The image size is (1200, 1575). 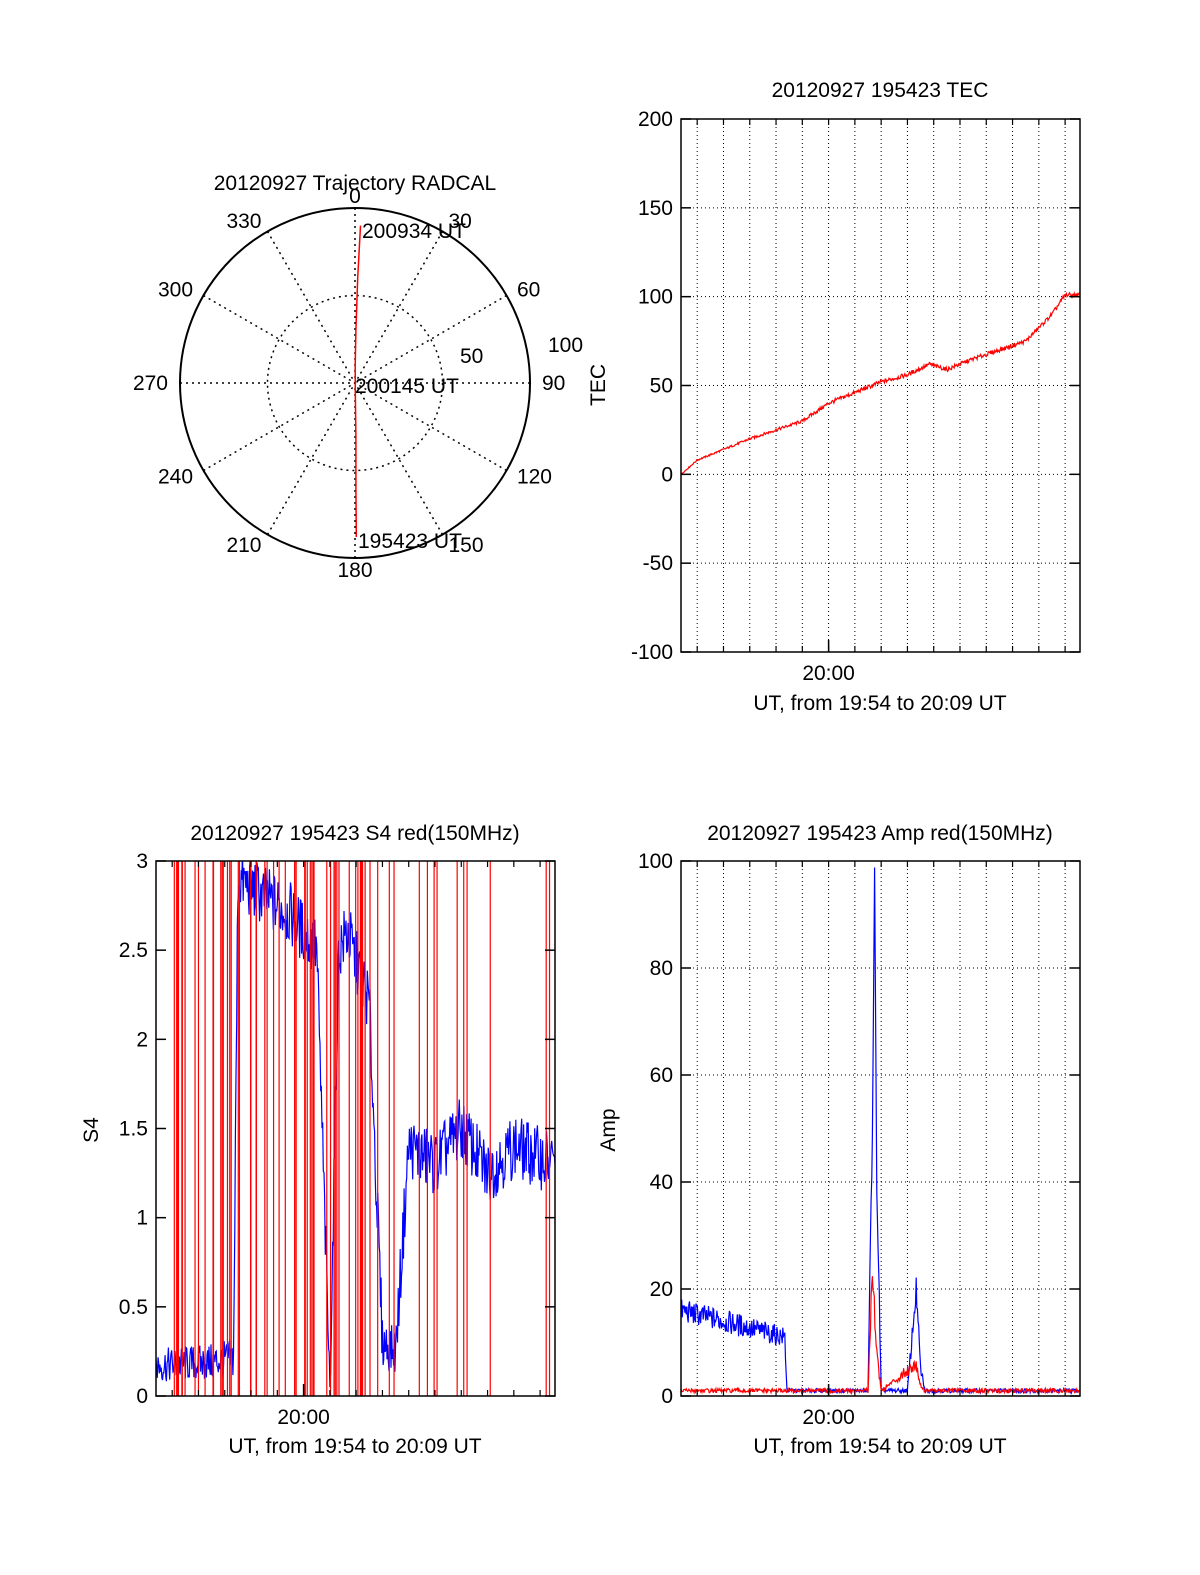 What do you see at coordinates (133, 950) in the screenshot?
I see `y-tick-label: 2.5` at bounding box center [133, 950].